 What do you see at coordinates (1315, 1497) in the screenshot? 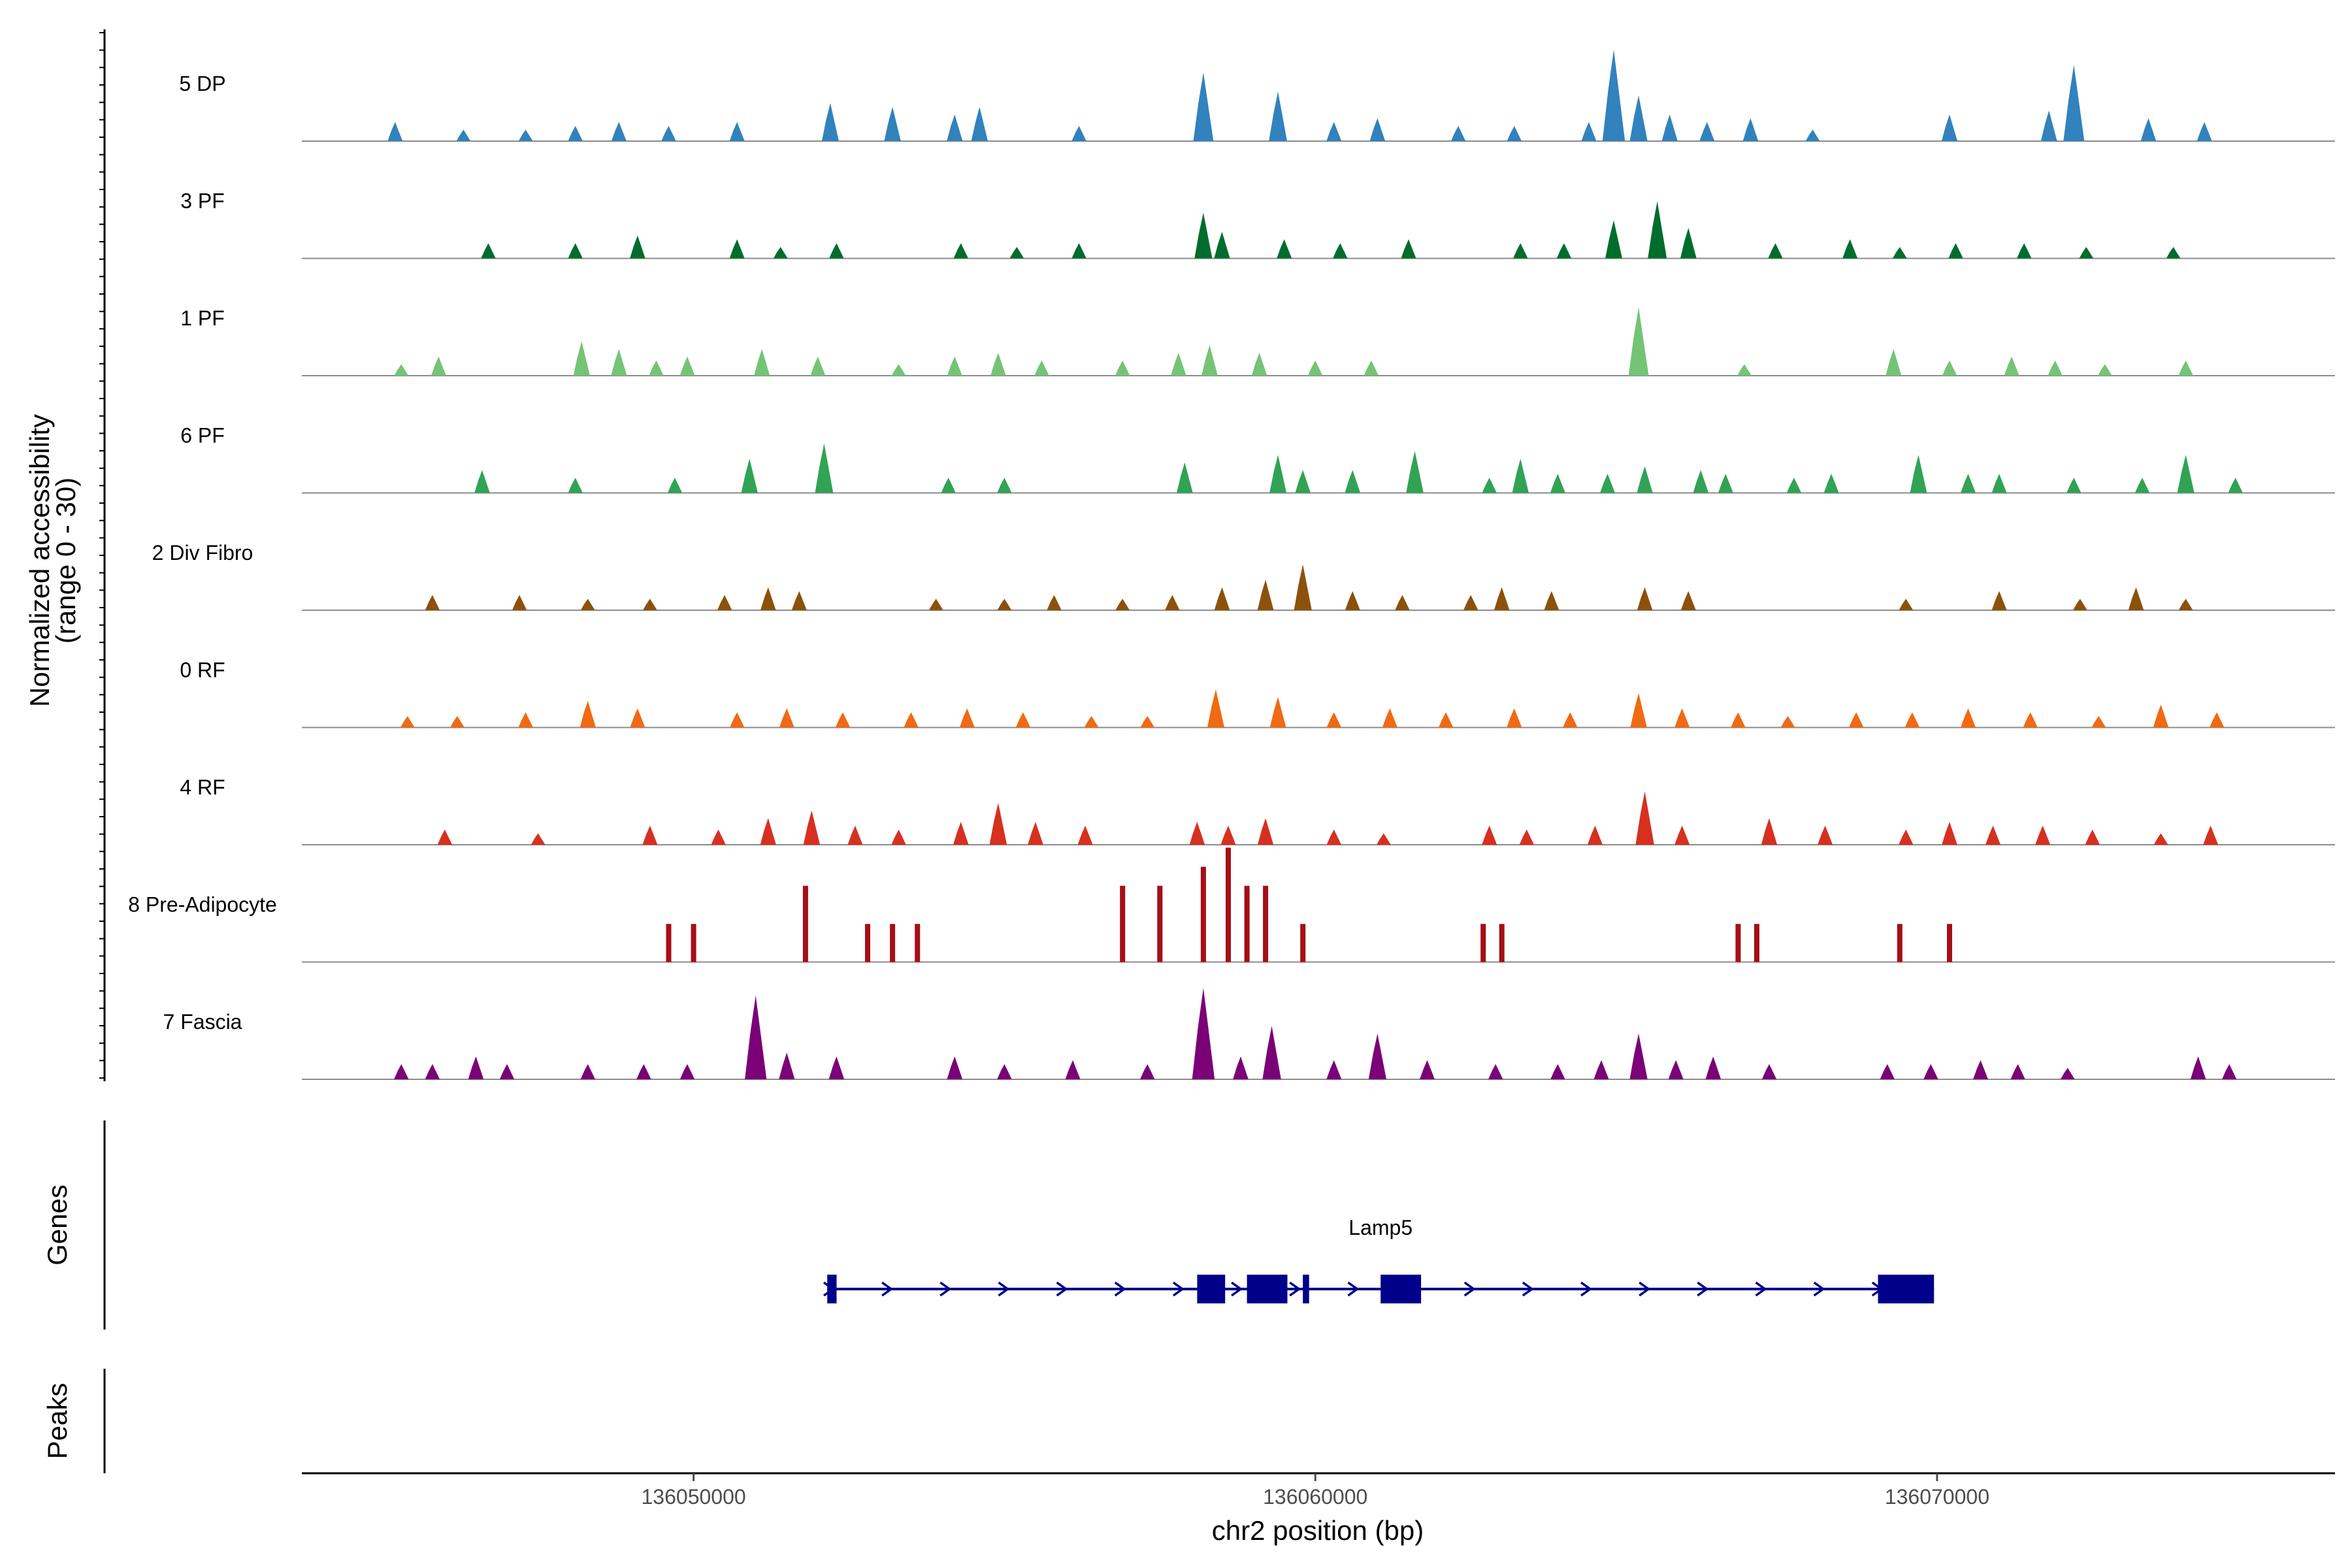
I see `x-tick-label: 136060000` at bounding box center [1315, 1497].